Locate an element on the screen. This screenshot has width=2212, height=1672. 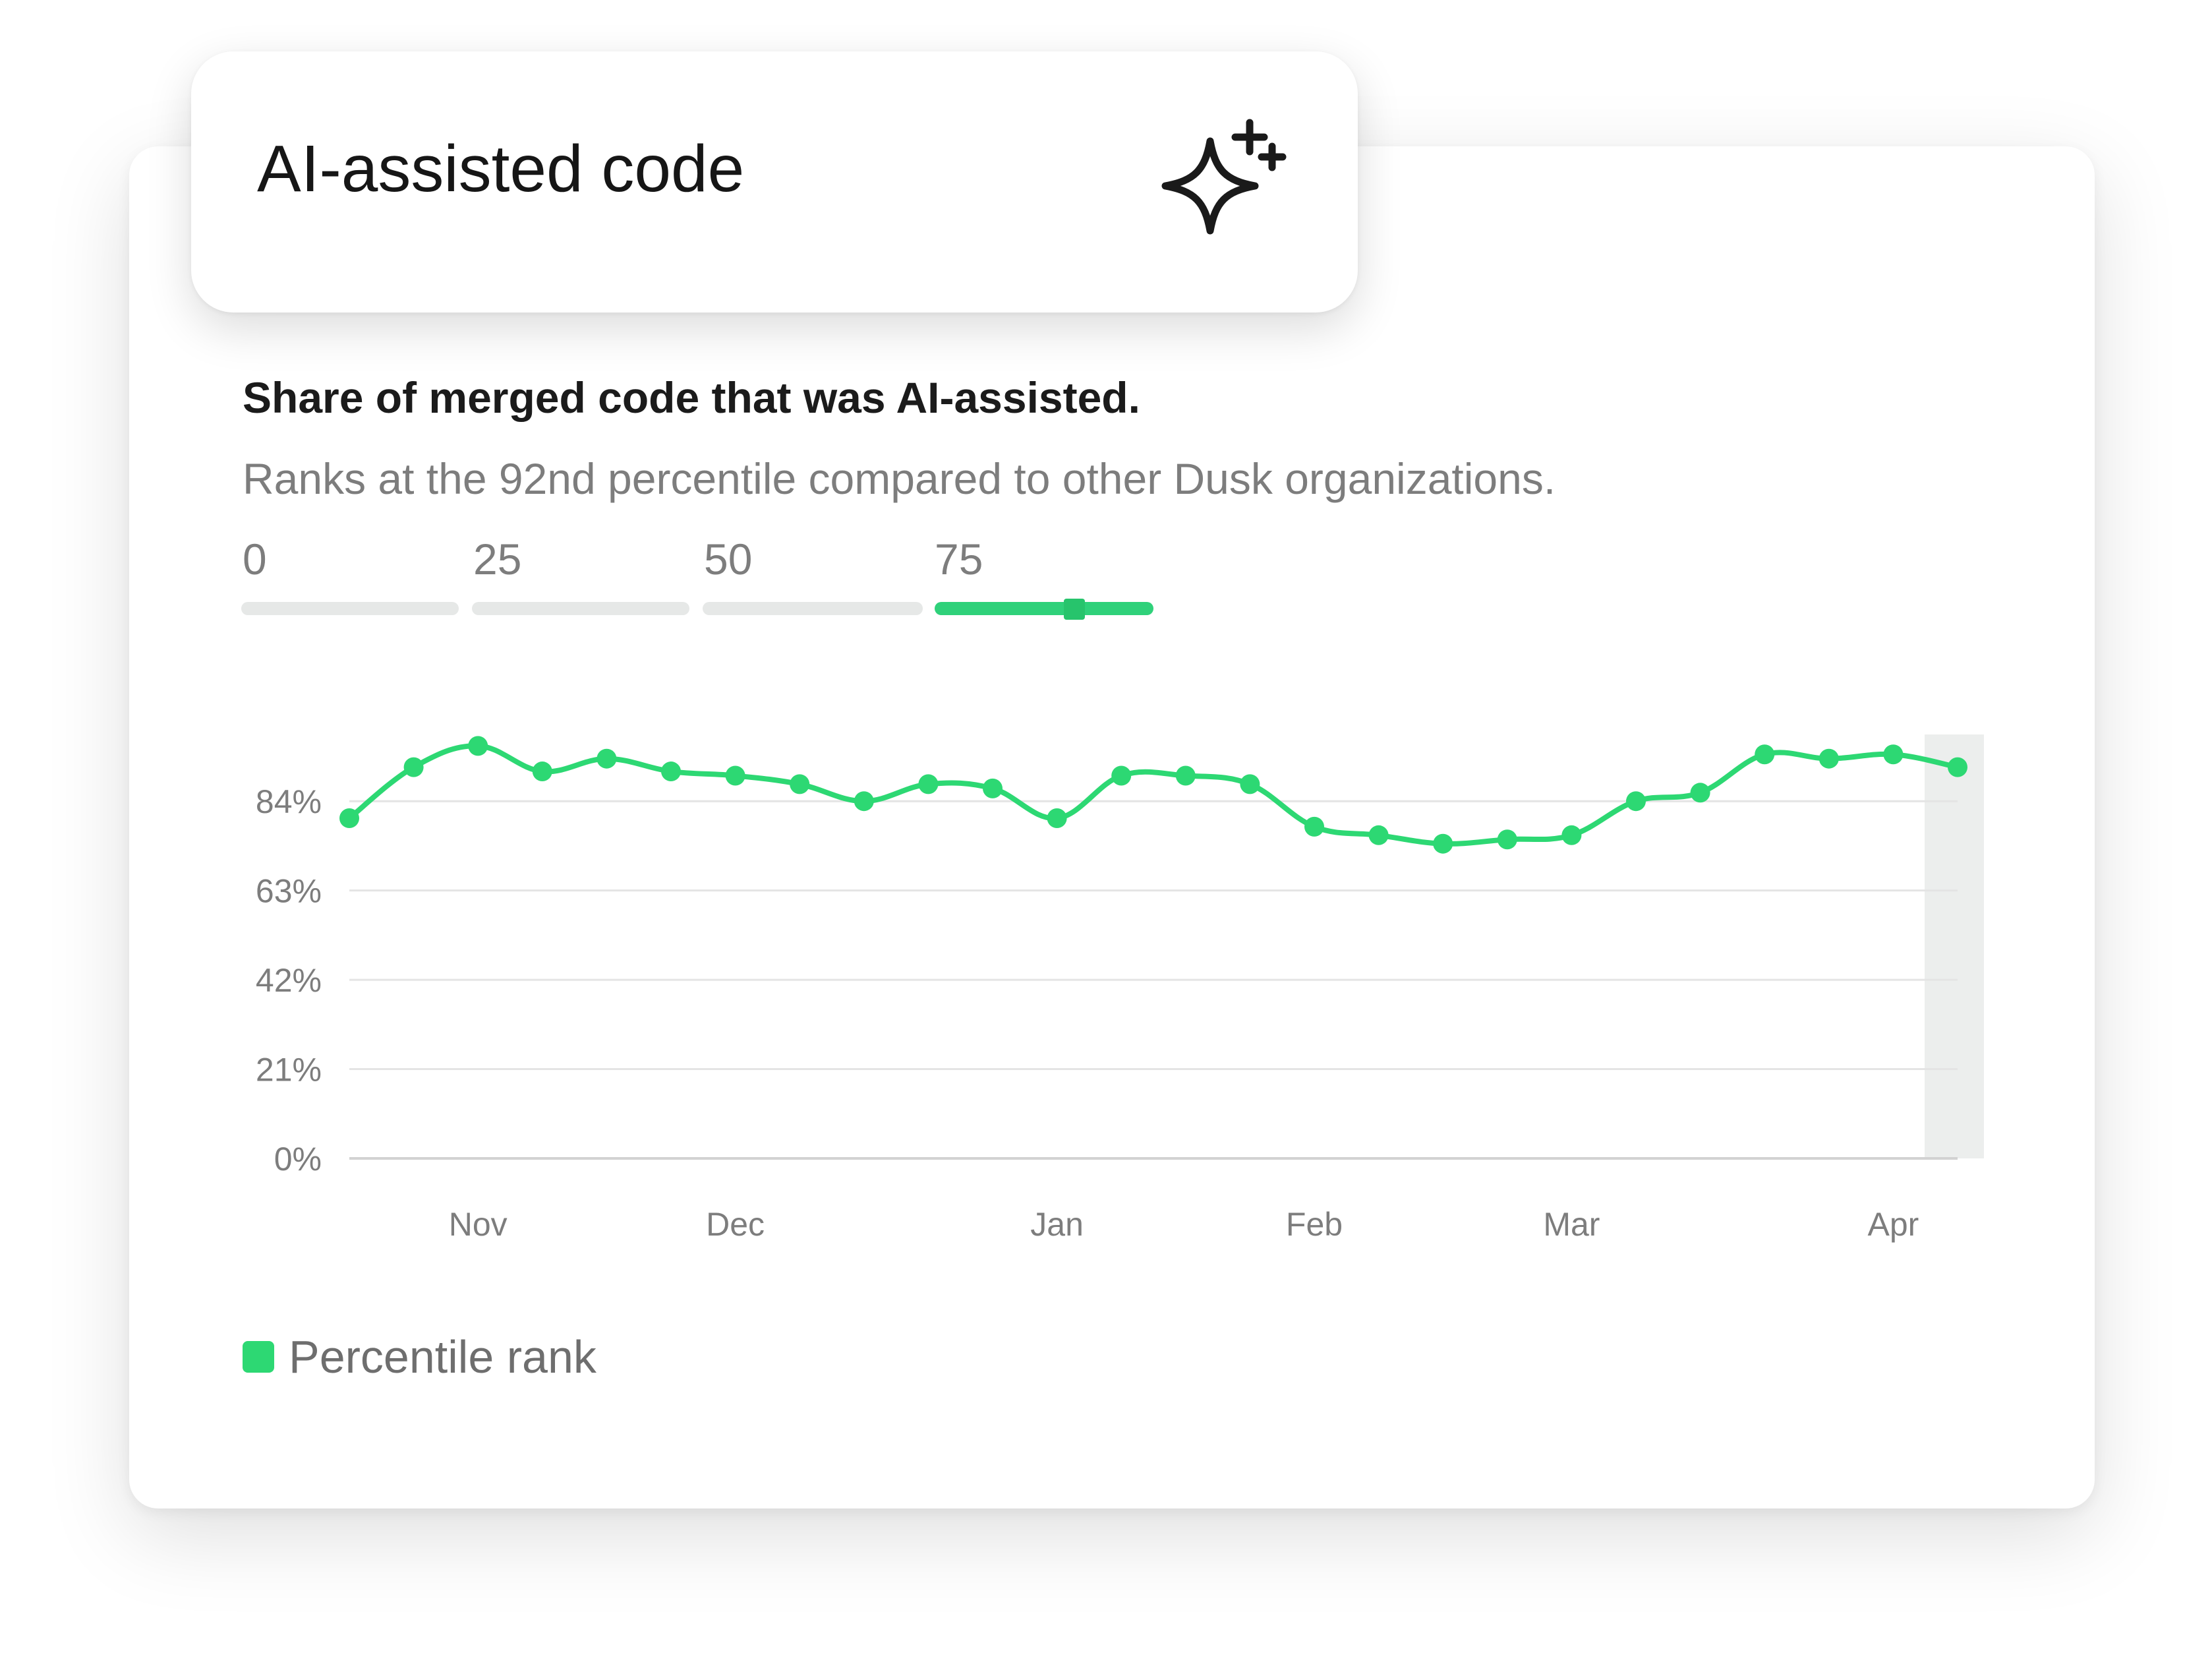
x-tick-label: Nov is located at coordinates (479, 1224).